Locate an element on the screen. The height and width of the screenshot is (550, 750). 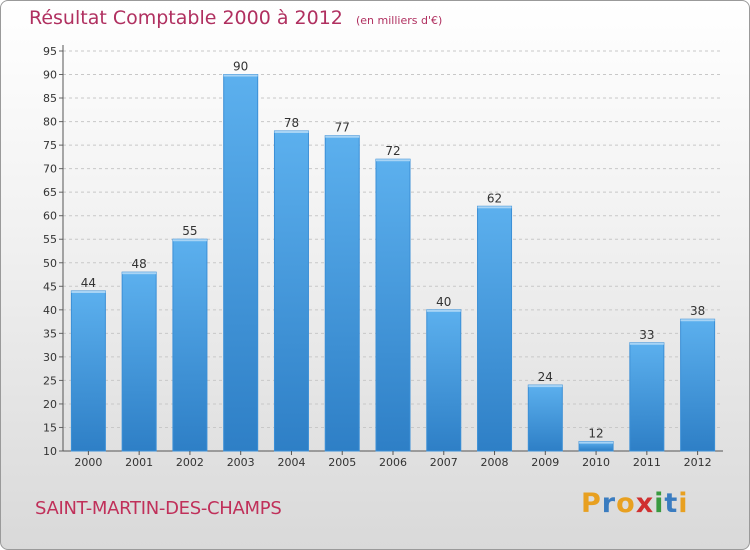
data-label: 40 is located at coordinates (443, 302).